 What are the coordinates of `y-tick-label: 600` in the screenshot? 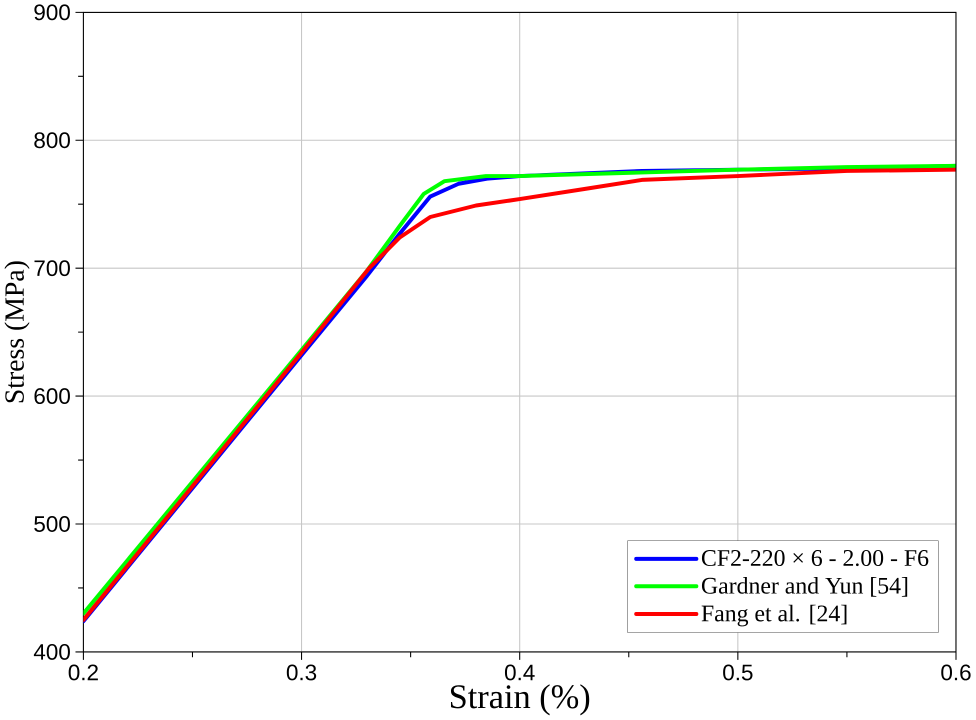 It's located at (52, 396).